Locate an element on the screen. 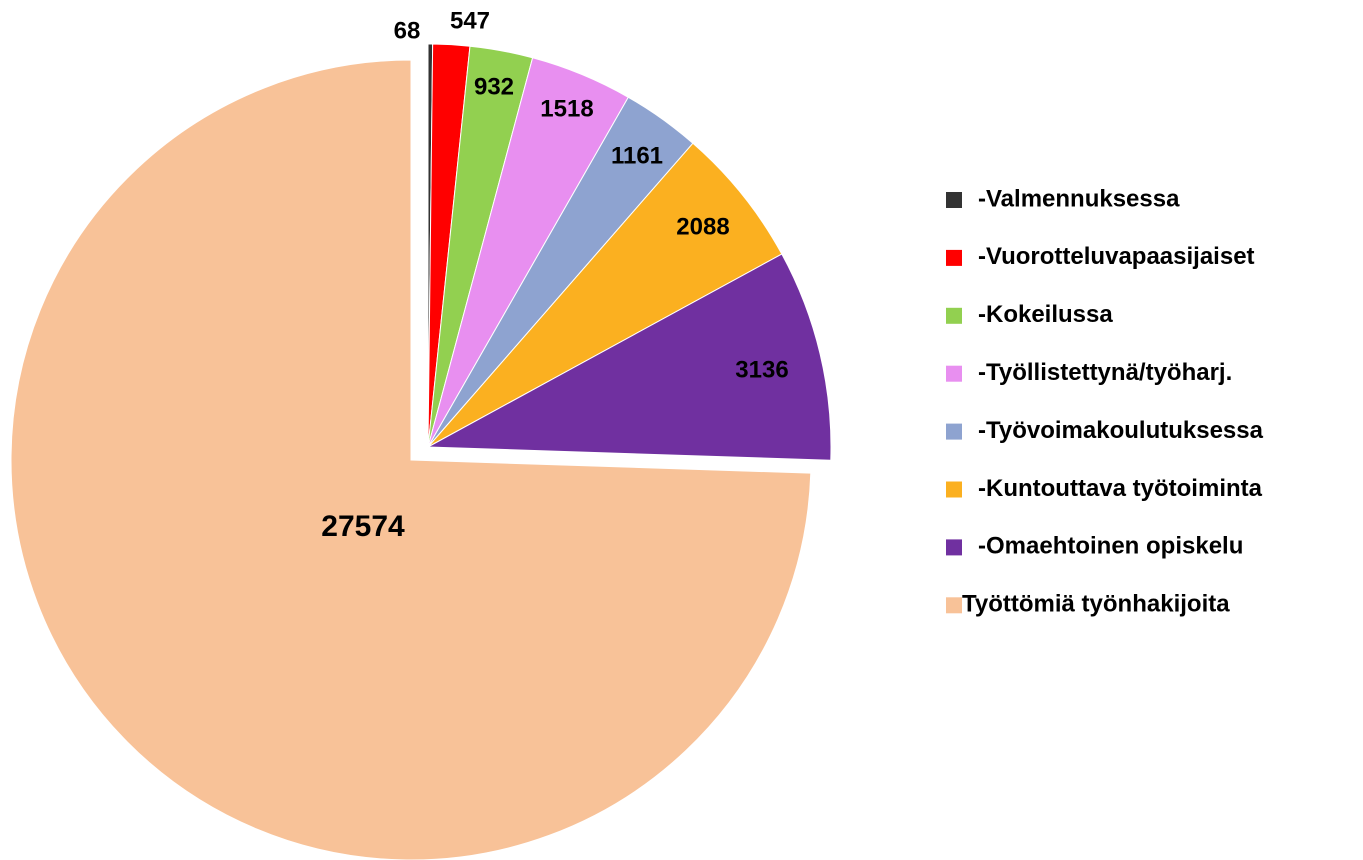 Image resolution: width=1363 pixels, height=860 pixels. legend-label: -Työvoimakoulutuksessa is located at coordinates (1121, 430).